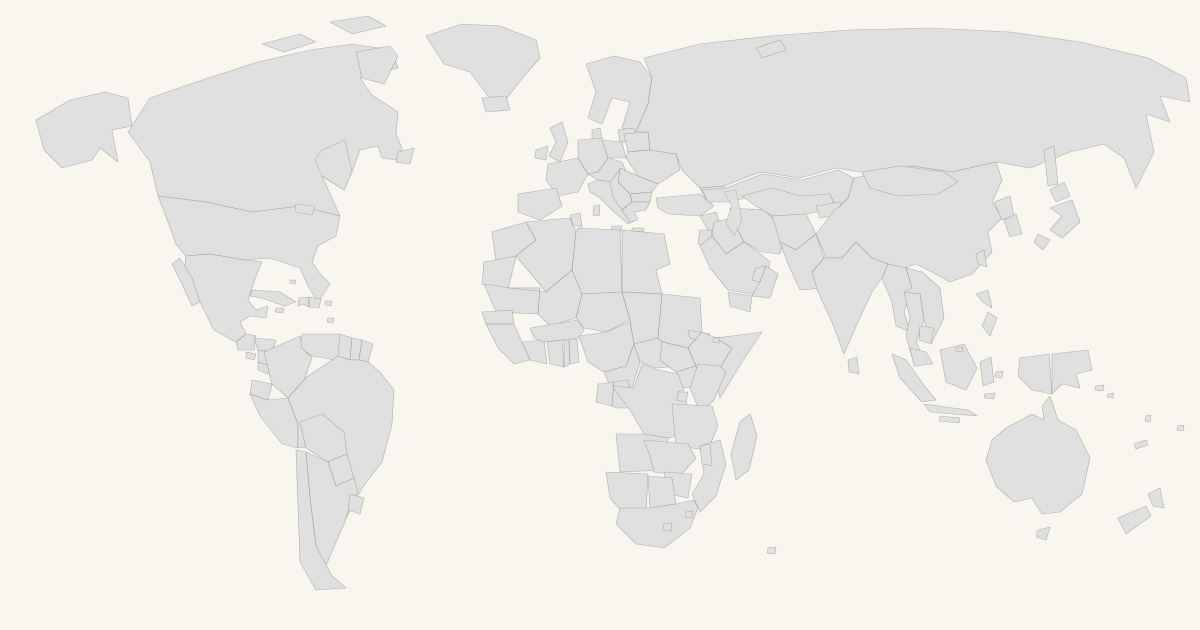  Describe the element at coordinates (984, 299) in the screenshot. I see `country-philippines-luzon` at that location.